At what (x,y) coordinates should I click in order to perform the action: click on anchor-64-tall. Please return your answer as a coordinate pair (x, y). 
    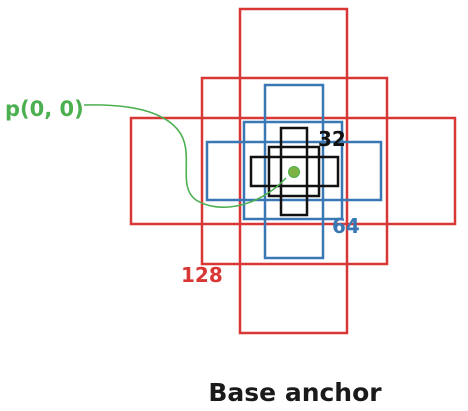
    Looking at the image, I should click on (294, 171).